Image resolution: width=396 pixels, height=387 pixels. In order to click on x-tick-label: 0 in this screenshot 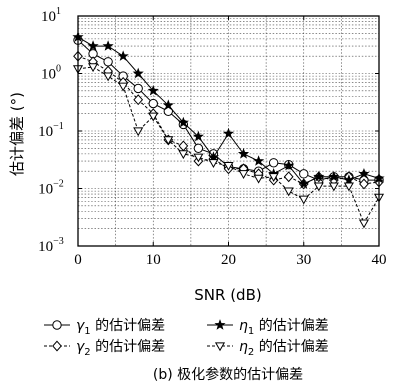, I will do `click(78, 260)`.